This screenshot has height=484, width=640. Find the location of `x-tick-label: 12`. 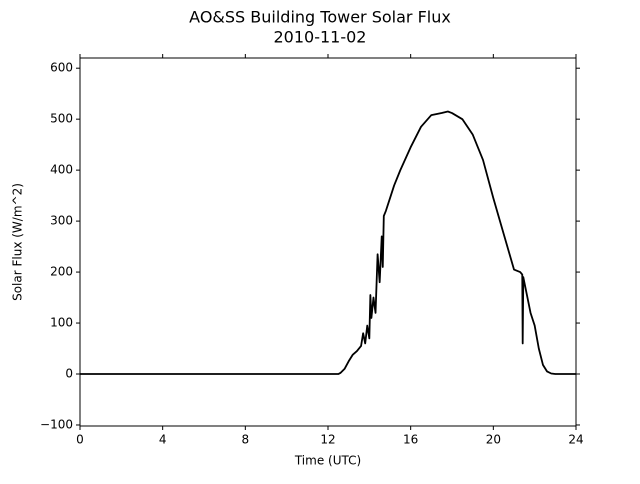

x-tick-label: 12 is located at coordinates (327, 440).